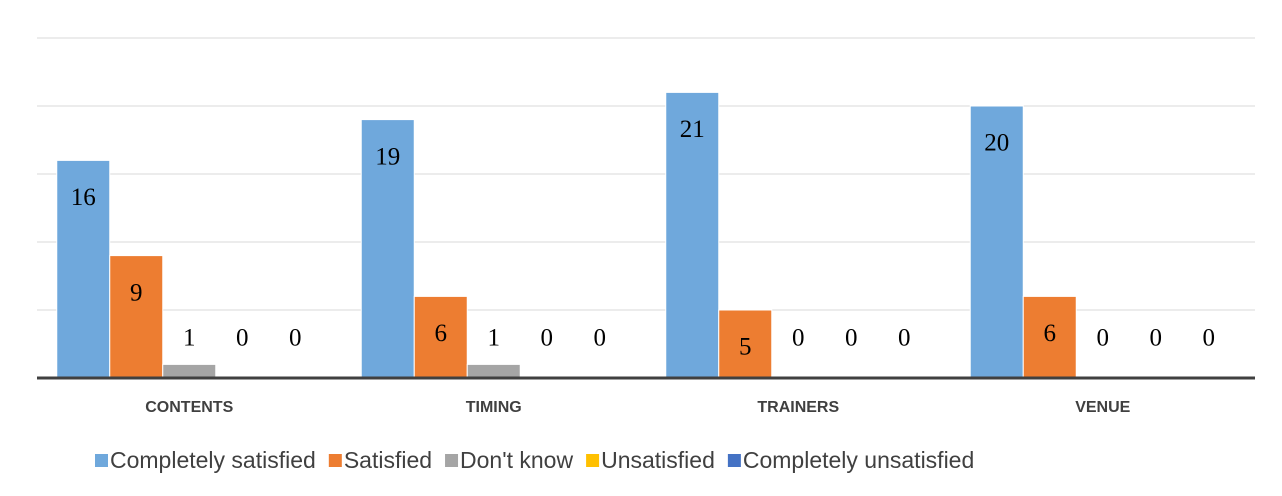 Image resolution: width=1282 pixels, height=496 pixels. I want to click on data-label: 5, so click(745, 347).